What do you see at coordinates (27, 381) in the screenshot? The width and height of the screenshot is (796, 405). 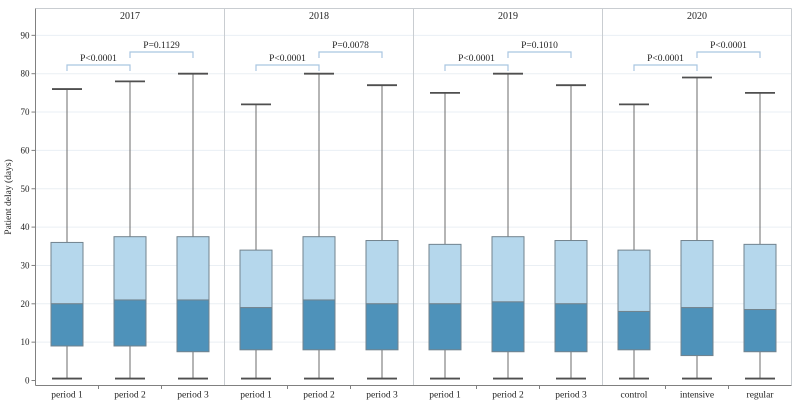 I see `y-tick-label-0: 0` at bounding box center [27, 381].